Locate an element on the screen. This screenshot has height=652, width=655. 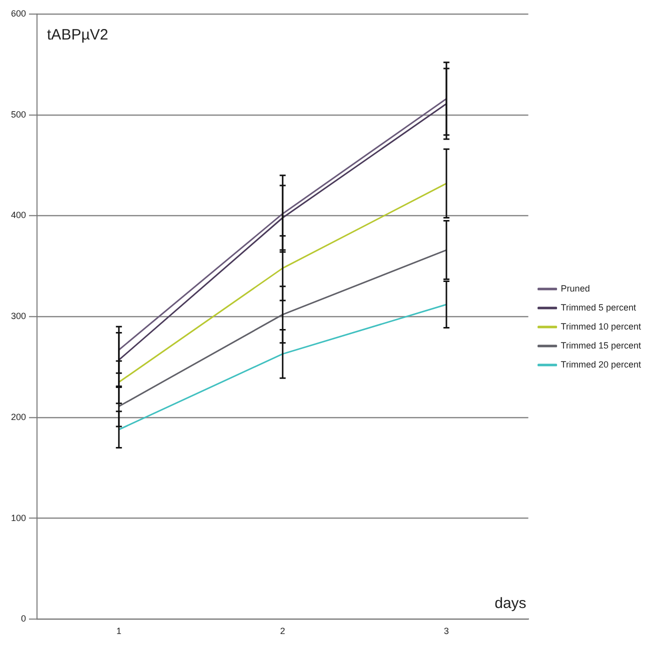
y-tick-label: 200 is located at coordinates (18, 417).